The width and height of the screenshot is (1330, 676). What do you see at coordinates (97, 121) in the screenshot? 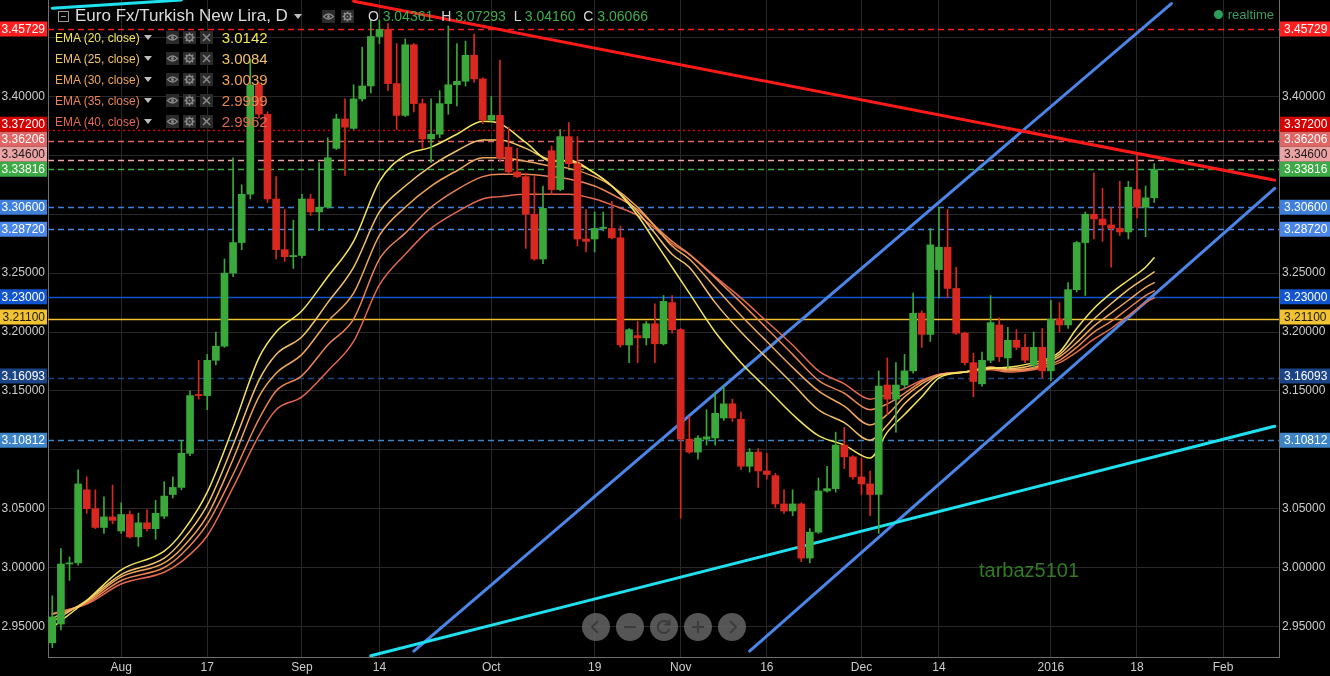
I see `text: EMA (40, close)` at bounding box center [97, 121].